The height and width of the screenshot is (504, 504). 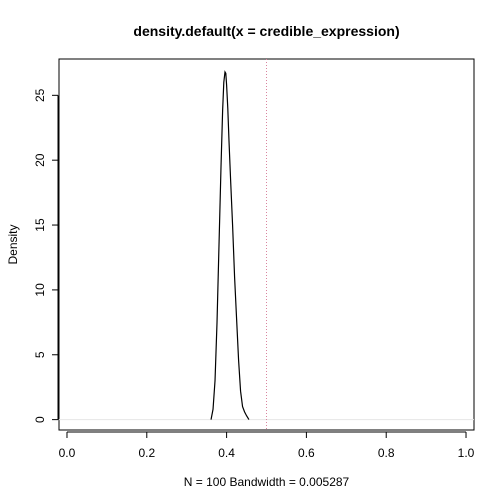 What do you see at coordinates (40, 354) in the screenshot?
I see `y-tick-label: 5` at bounding box center [40, 354].